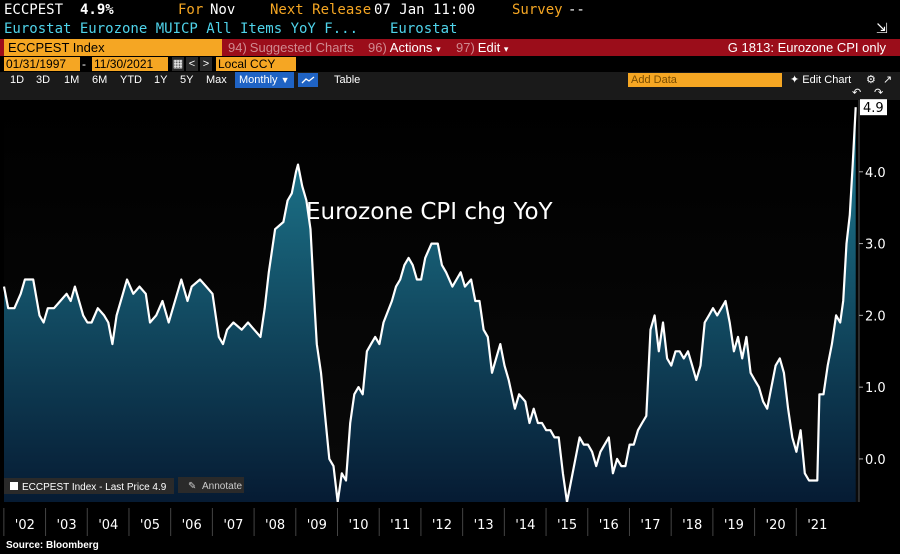 The image size is (900, 554). Describe the element at coordinates (34, 10) in the screenshot. I see `ticker-label: ECCPEST` at that location.